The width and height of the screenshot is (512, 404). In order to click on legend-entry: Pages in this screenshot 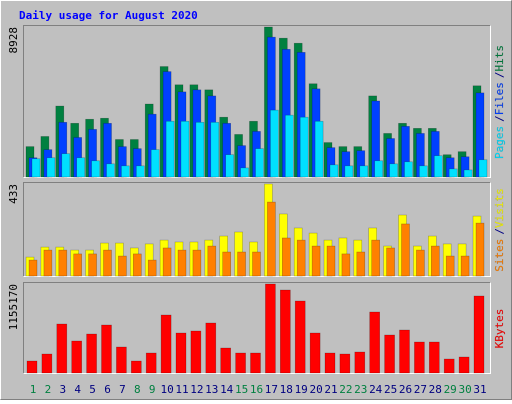, I will do `click(499, 142)`.